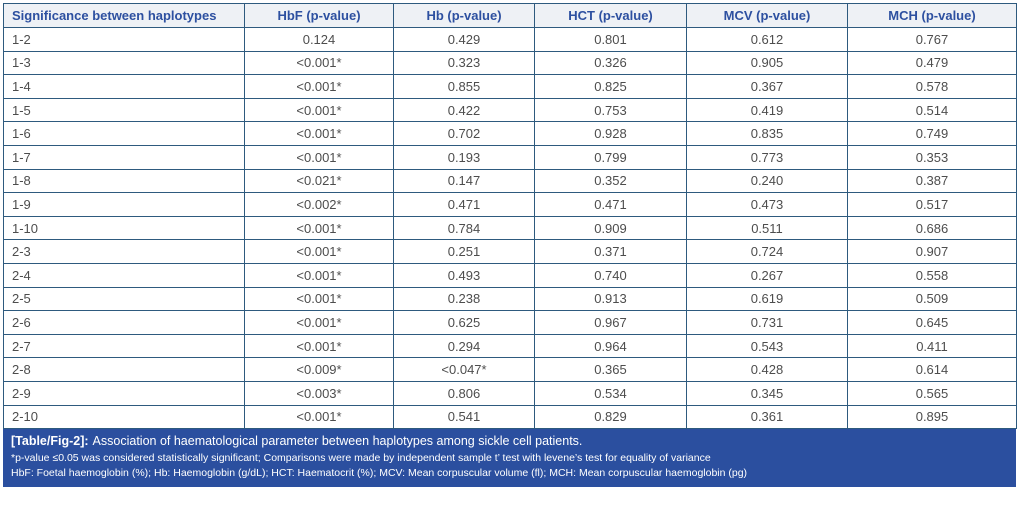 Image resolution: width=1019 pixels, height=526 pixels. Describe the element at coordinates (932, 157) in the screenshot. I see `p-value-cell-mch: 0.353` at that location.